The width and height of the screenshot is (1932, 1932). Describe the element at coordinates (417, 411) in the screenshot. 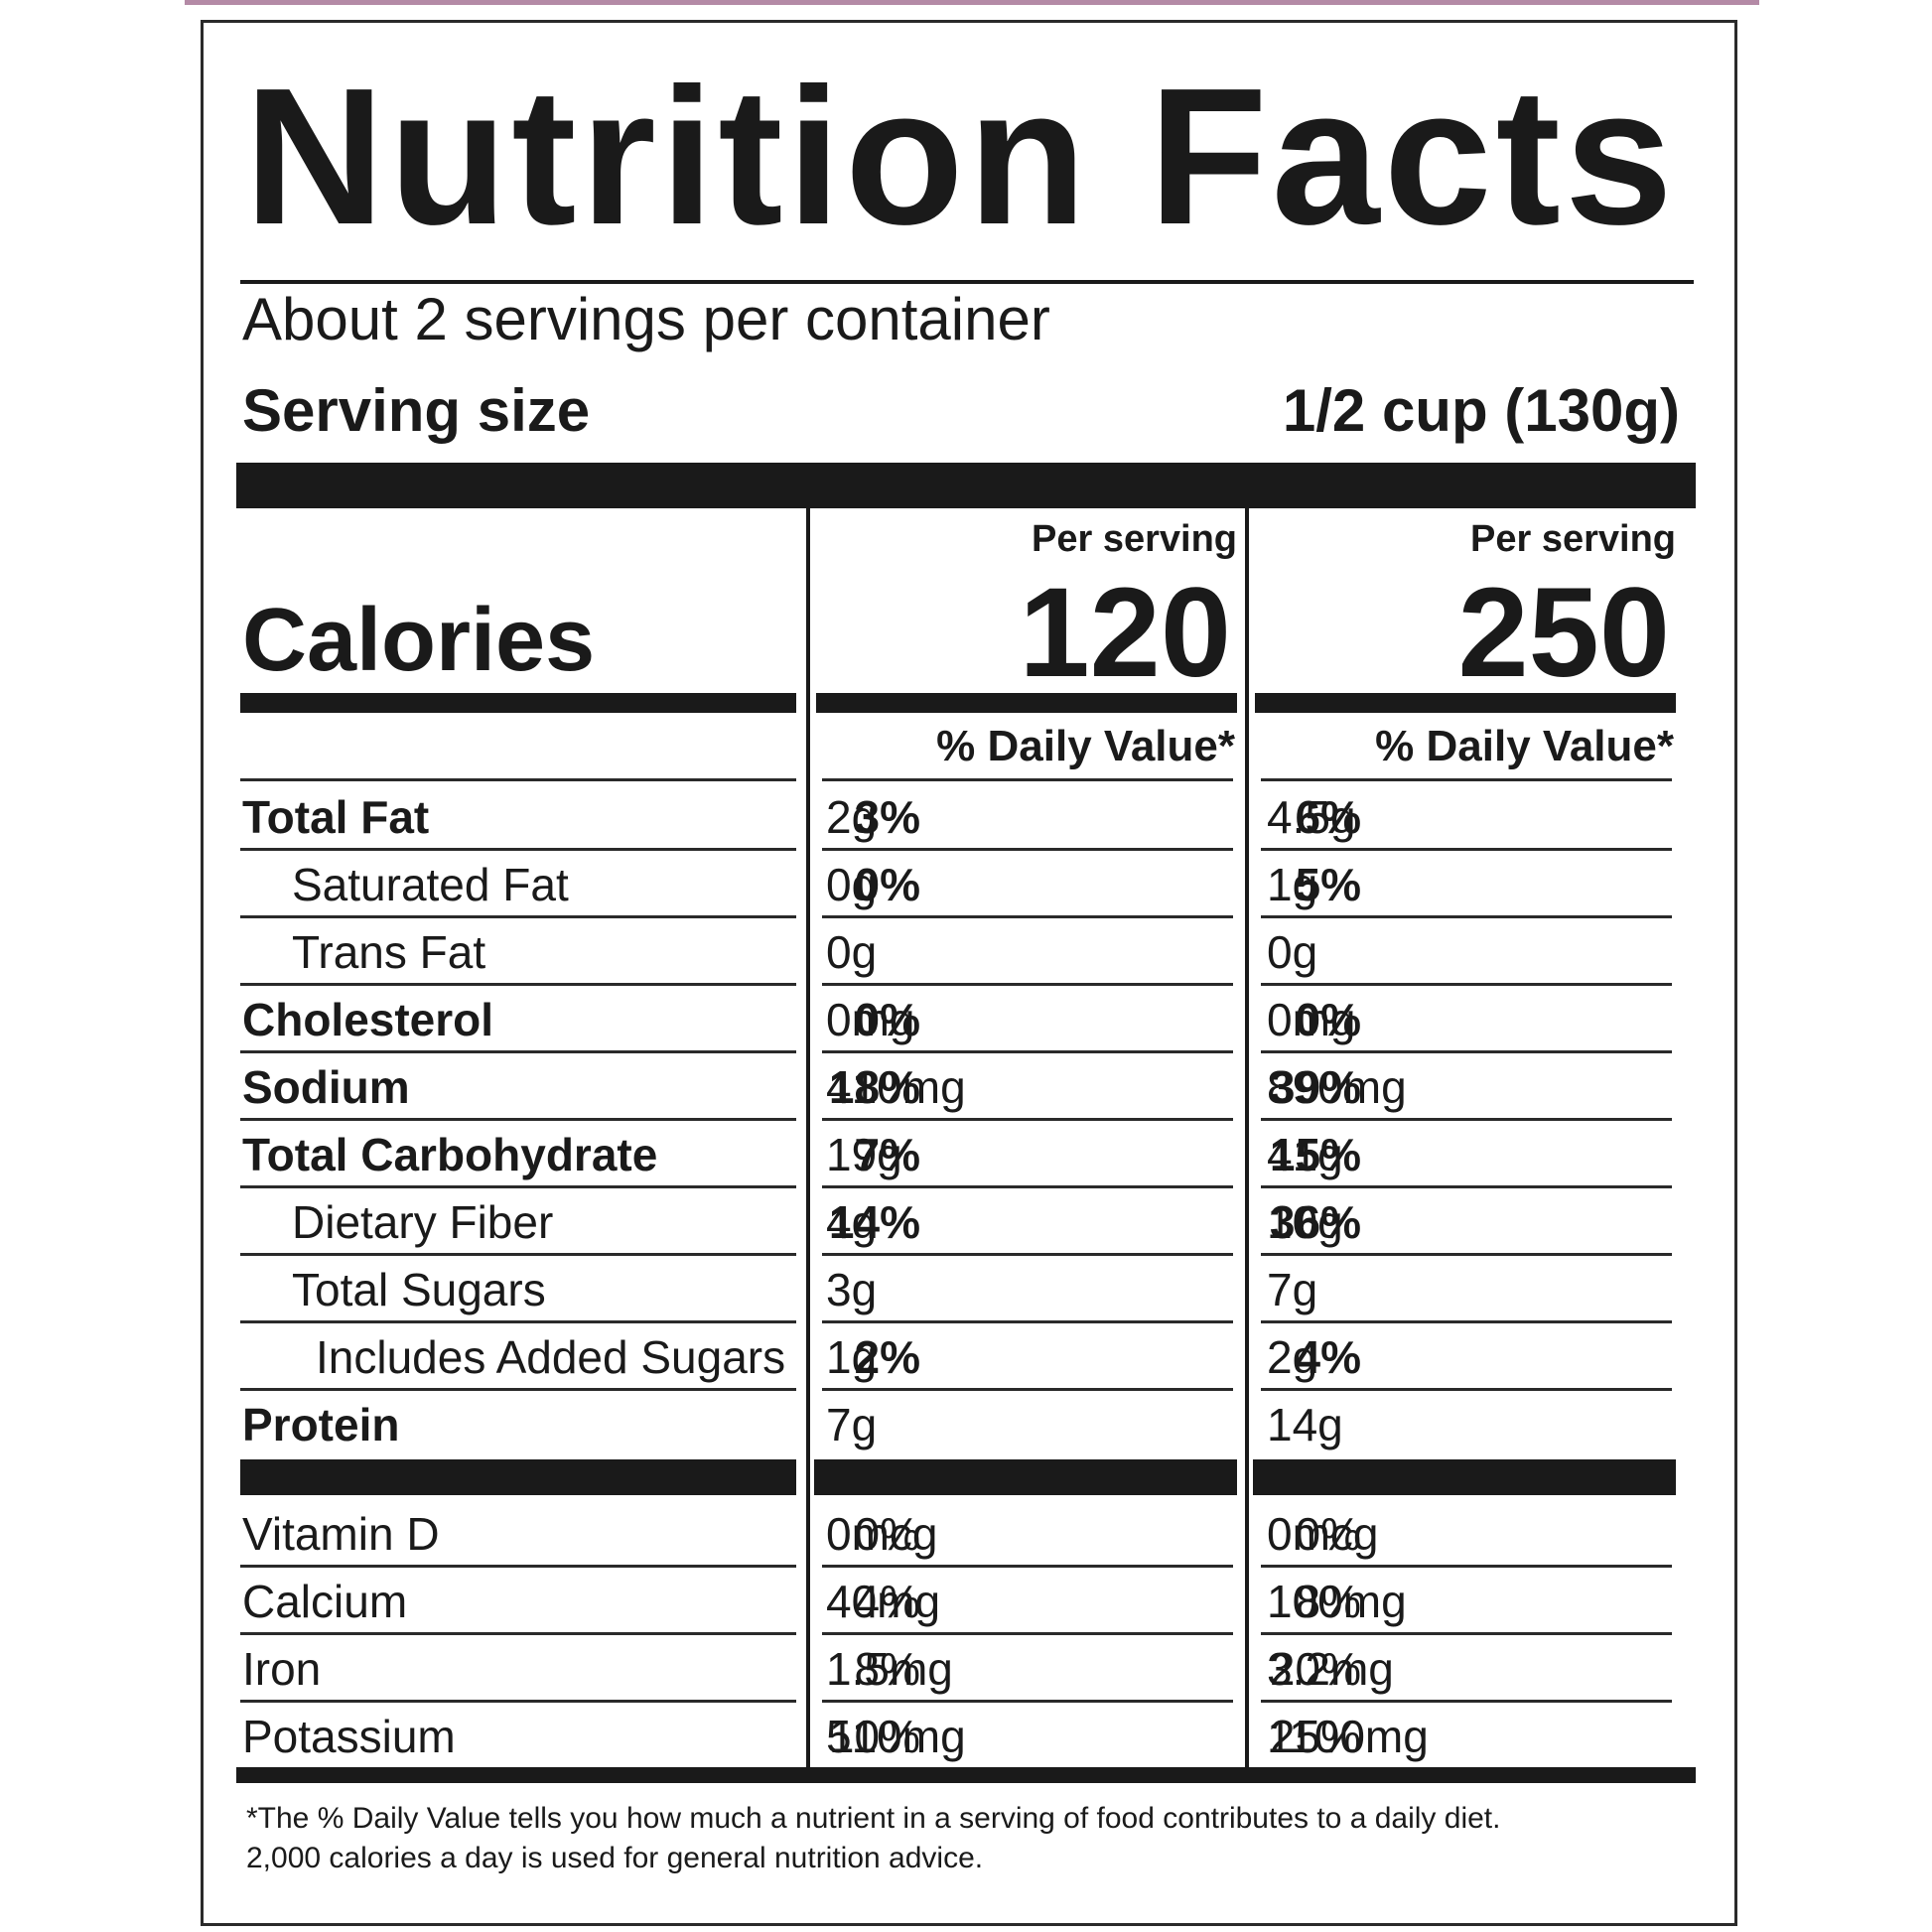

I see `serving-size-label: Serving size` at that location.